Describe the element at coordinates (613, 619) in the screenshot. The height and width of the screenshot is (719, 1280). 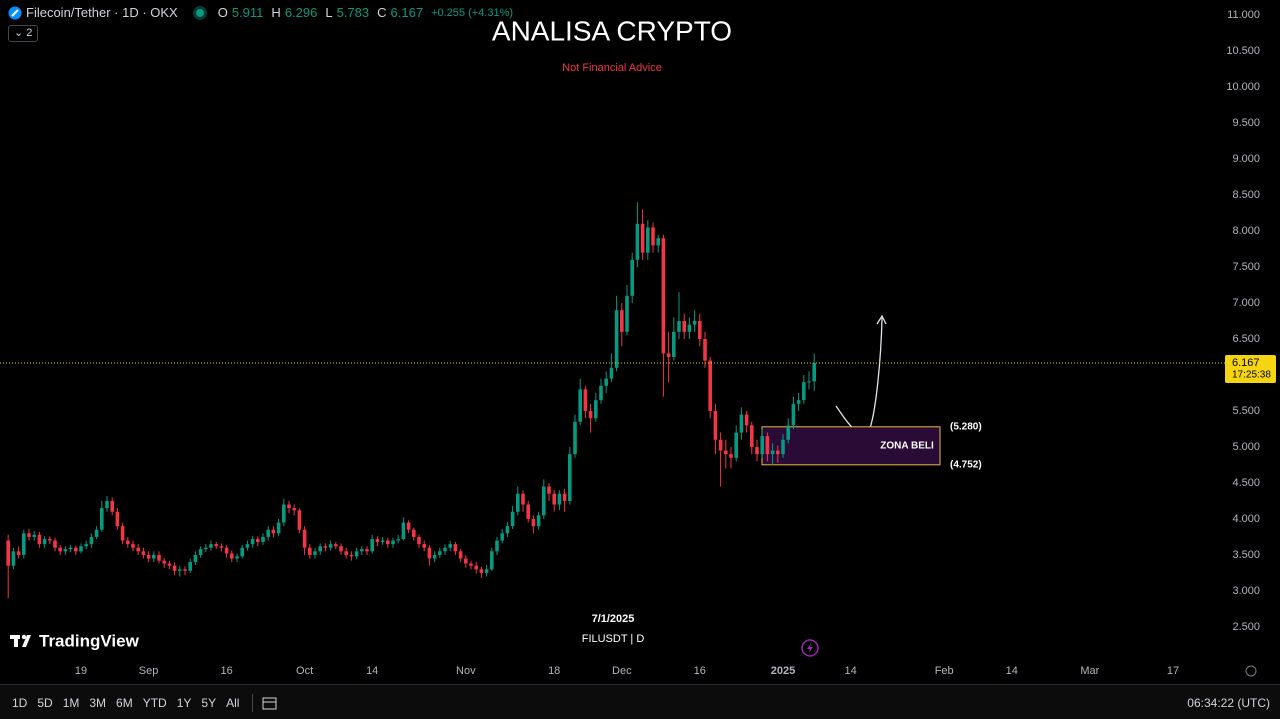
I see `crosshair-date: 7/1/2025` at that location.